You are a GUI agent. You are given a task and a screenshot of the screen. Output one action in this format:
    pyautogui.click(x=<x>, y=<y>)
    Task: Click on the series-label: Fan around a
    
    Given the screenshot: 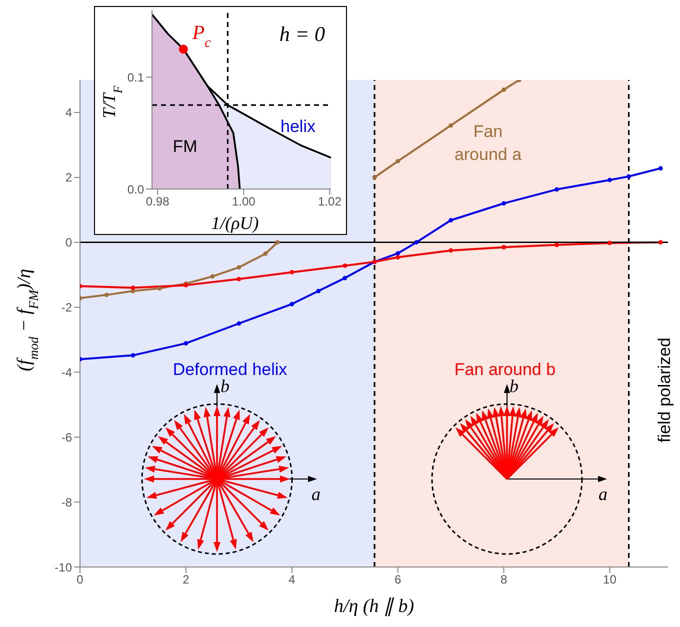 What is the action you would take?
    pyautogui.click(x=488, y=143)
    